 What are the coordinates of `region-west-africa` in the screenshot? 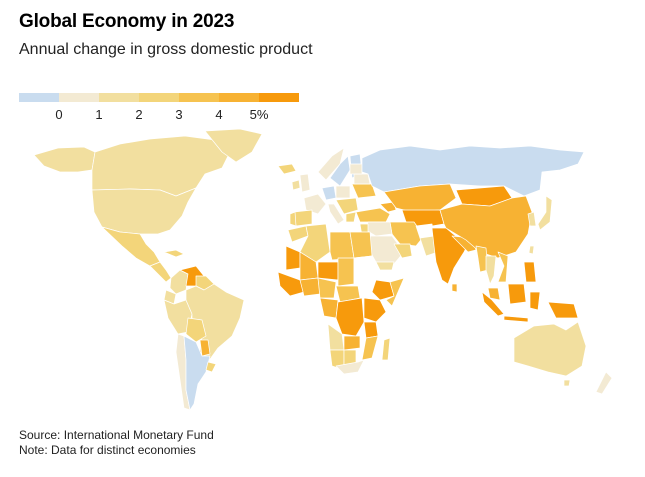 It's located at (291, 284).